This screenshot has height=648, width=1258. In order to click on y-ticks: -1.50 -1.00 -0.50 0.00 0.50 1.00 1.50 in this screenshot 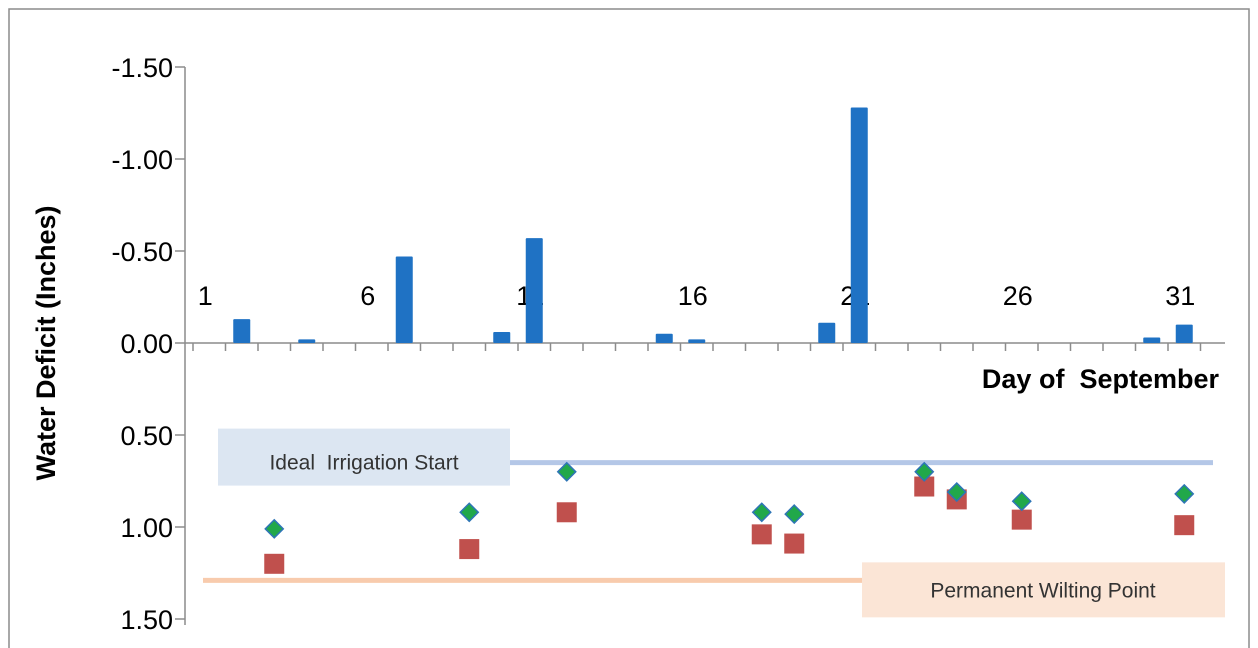, I will do `click(148, 344)`.